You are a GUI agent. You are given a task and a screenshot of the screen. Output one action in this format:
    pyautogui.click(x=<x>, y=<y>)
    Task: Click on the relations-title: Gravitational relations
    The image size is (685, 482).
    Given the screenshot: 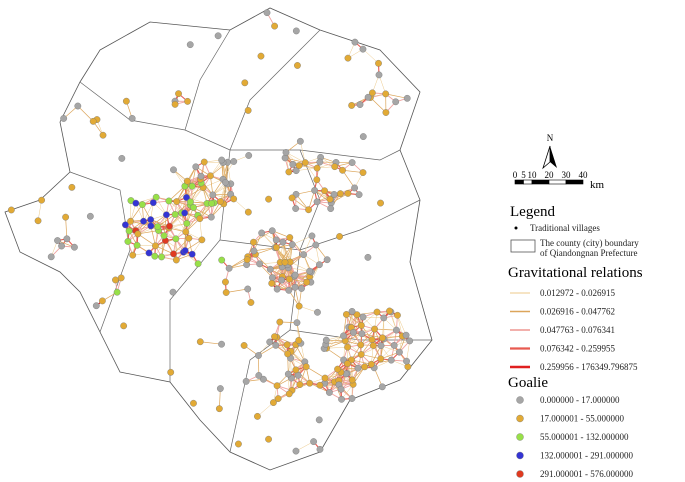 What is the action you would take?
    pyautogui.click(x=575, y=273)
    